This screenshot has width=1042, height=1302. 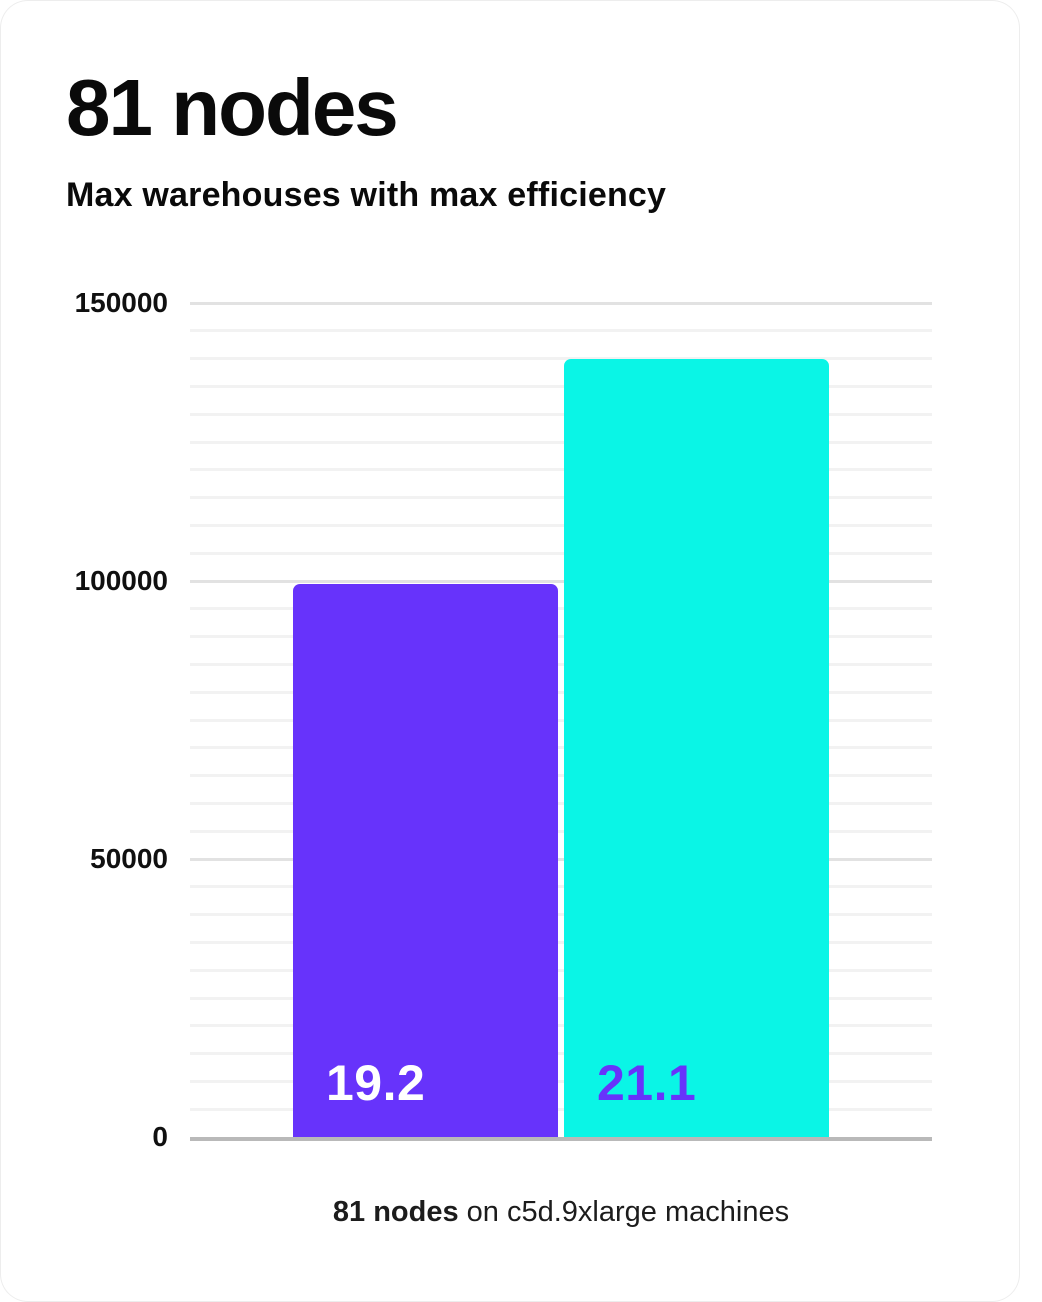 What do you see at coordinates (624, 1212) in the screenshot?
I see `caption-regular-text: on c5d.9xlarge machines` at bounding box center [624, 1212].